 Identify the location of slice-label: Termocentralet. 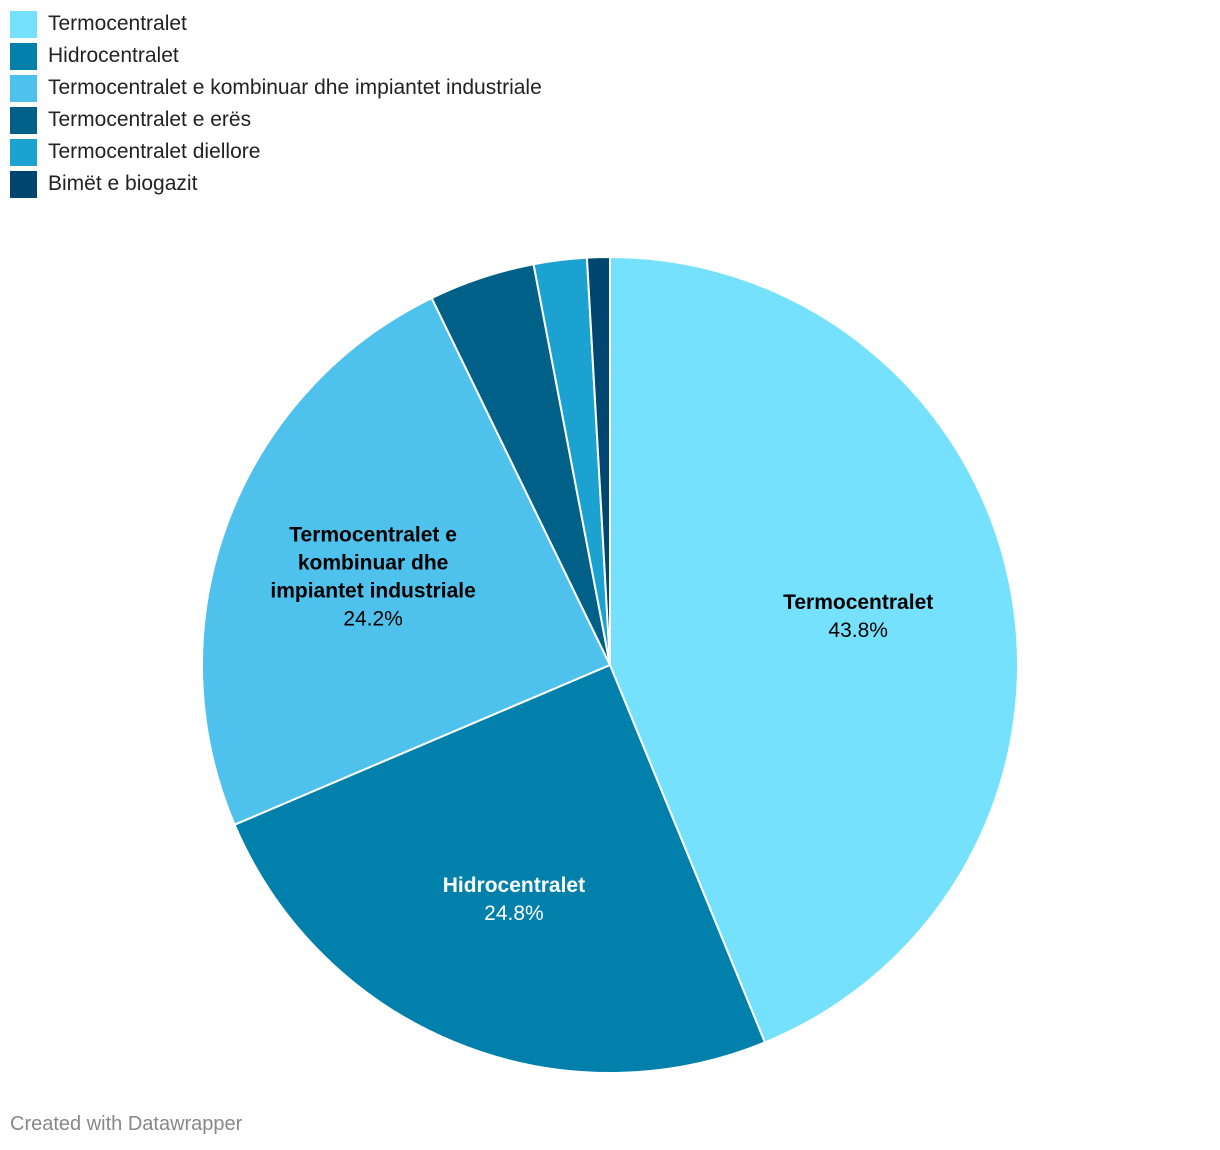
(858, 602).